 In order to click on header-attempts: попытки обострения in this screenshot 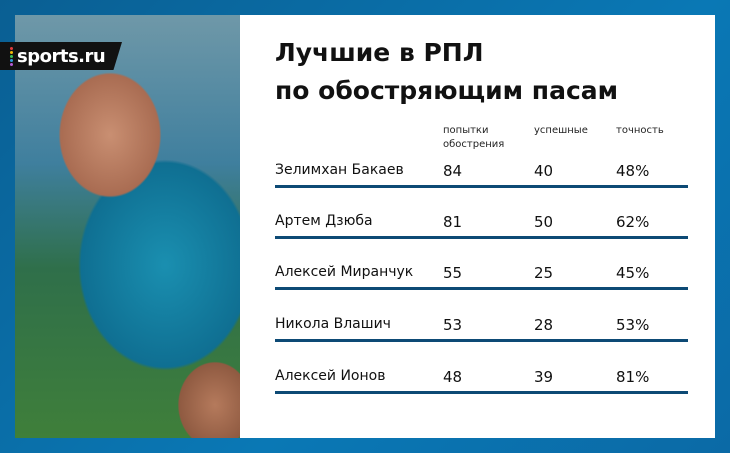, I will do `click(473, 138)`.